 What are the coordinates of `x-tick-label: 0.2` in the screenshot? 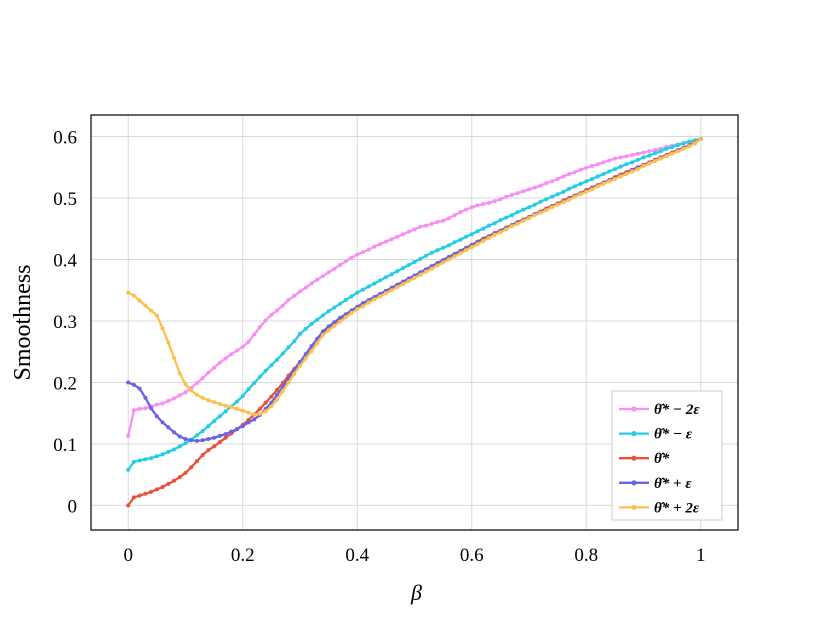 It's located at (243, 555).